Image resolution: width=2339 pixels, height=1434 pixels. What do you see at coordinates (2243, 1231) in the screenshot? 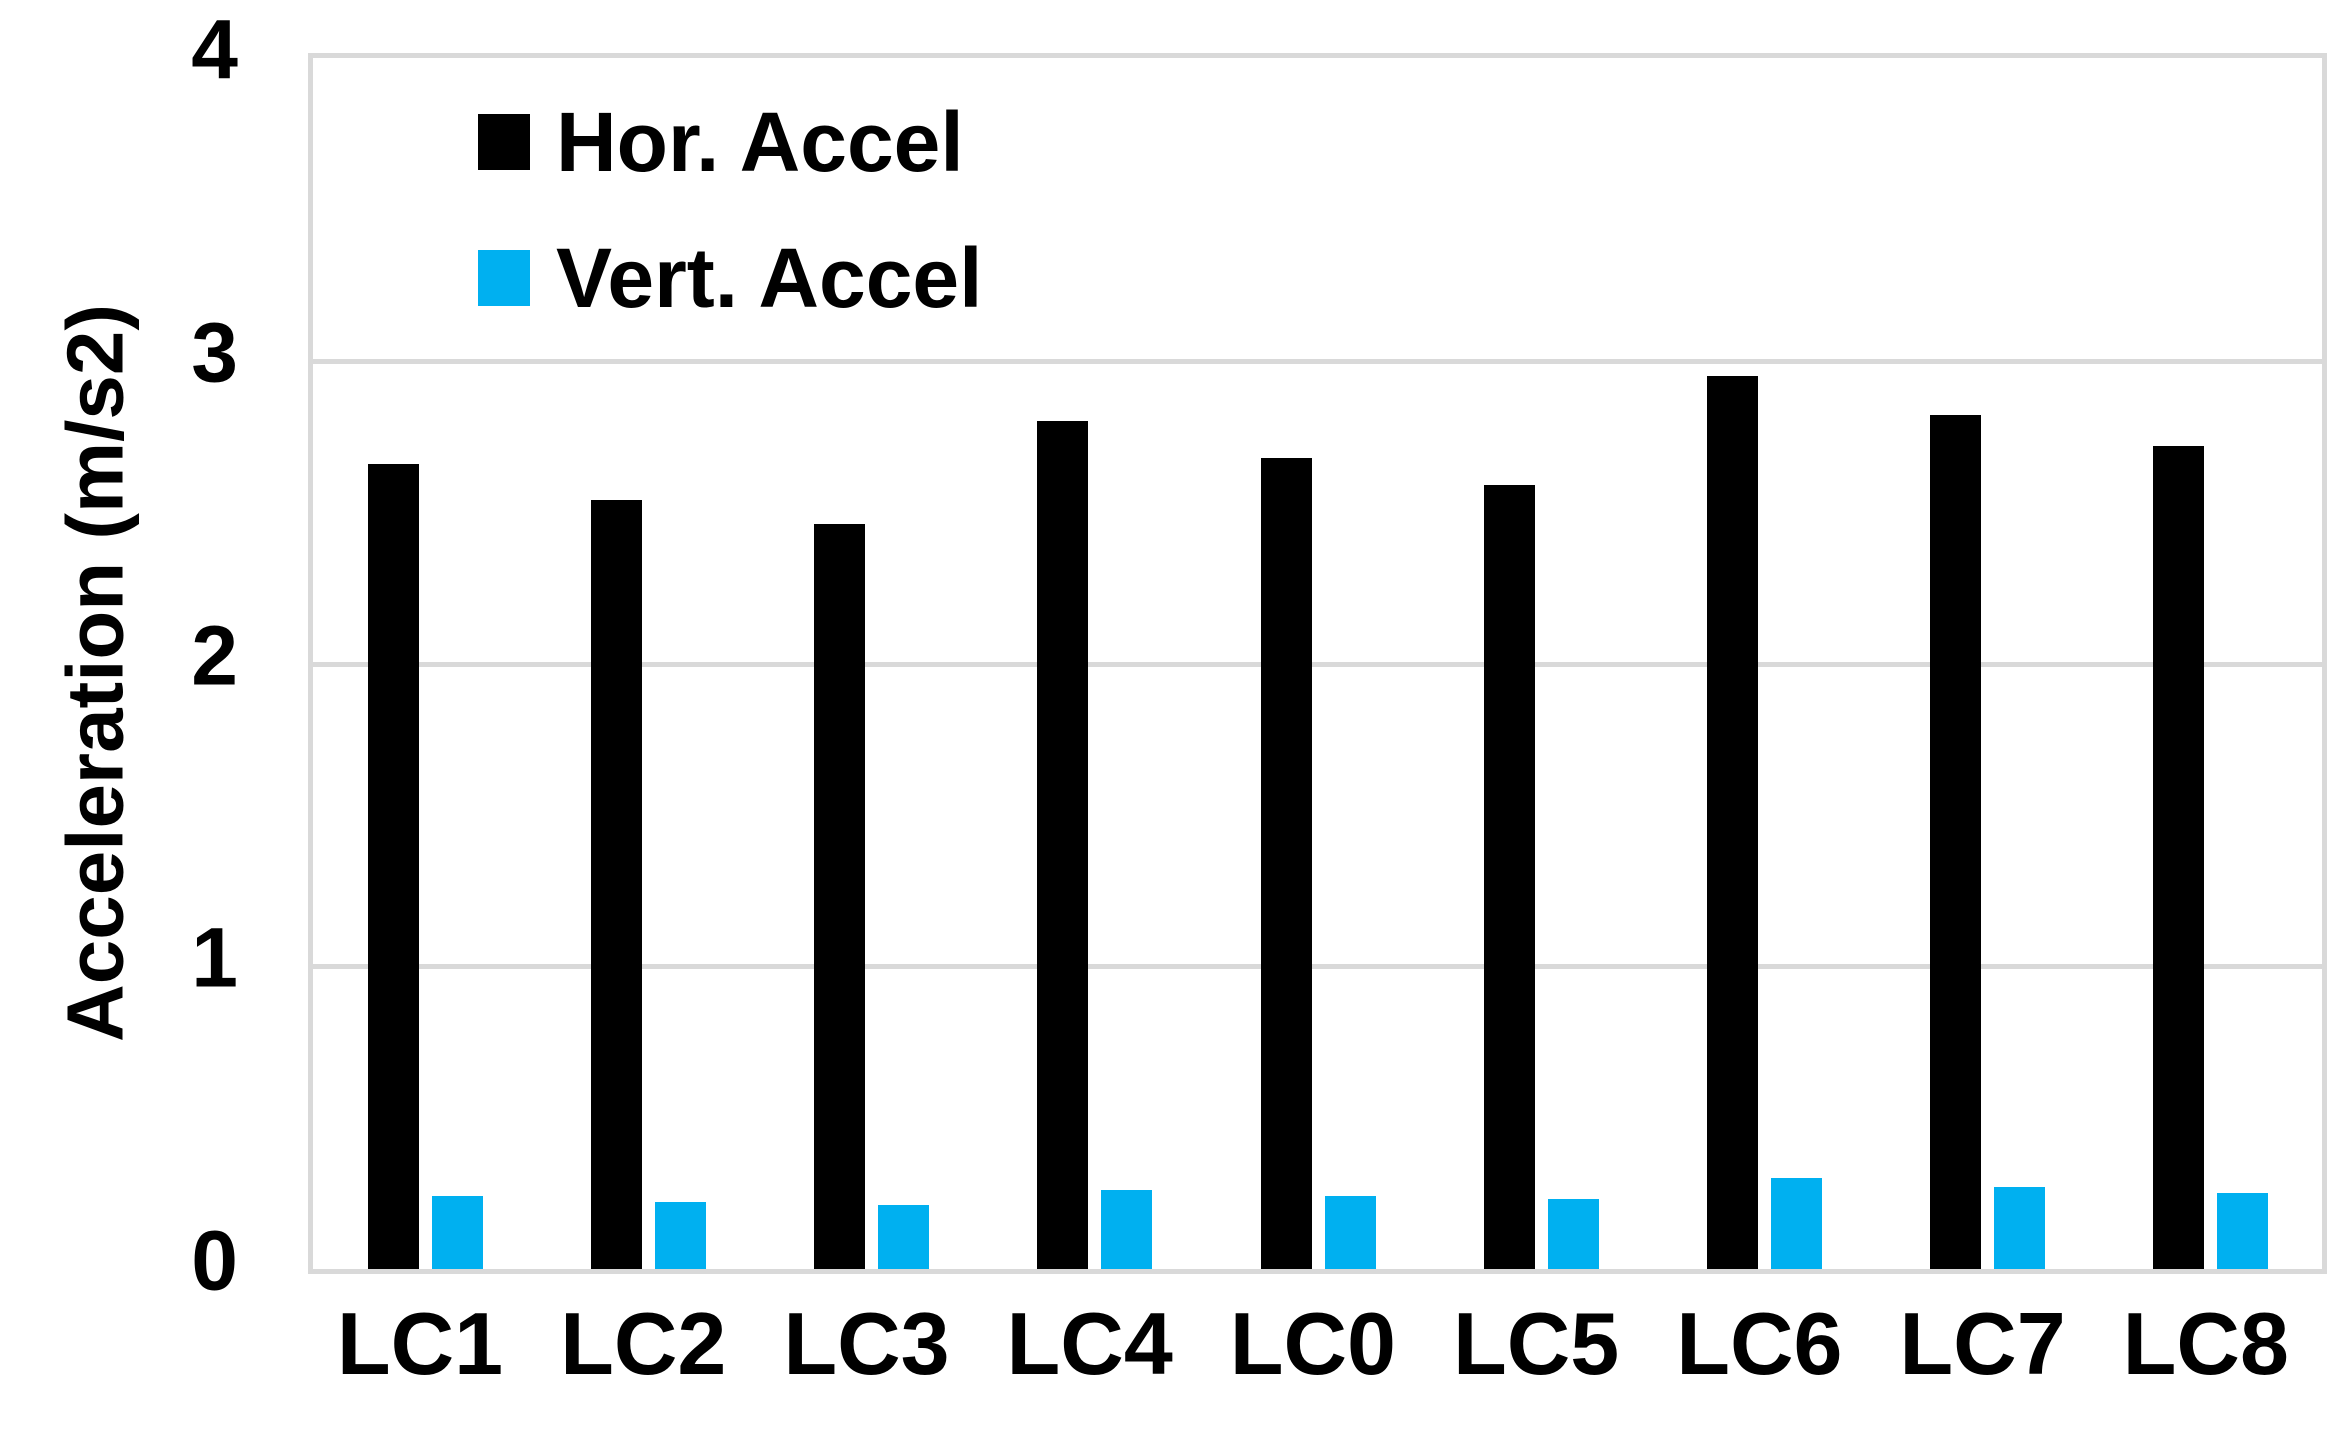
I see `bar-vert-accel-lc8` at bounding box center [2243, 1231].